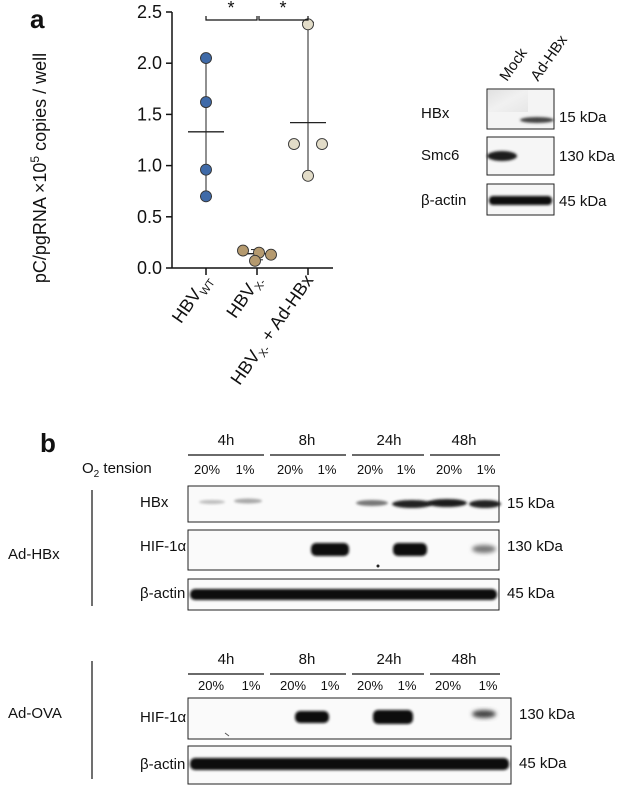 The image size is (629, 786). I want to click on b-kda-actin-1: 45 kDa, so click(531, 593).